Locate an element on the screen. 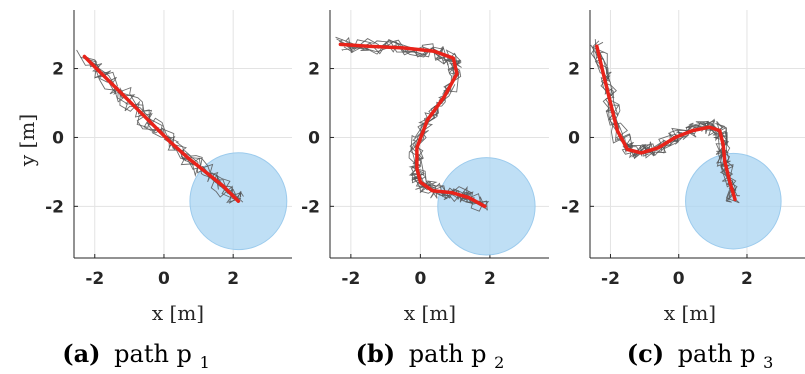 The width and height of the screenshot is (805, 374). demo-trace-c is located at coordinates (666, 127).